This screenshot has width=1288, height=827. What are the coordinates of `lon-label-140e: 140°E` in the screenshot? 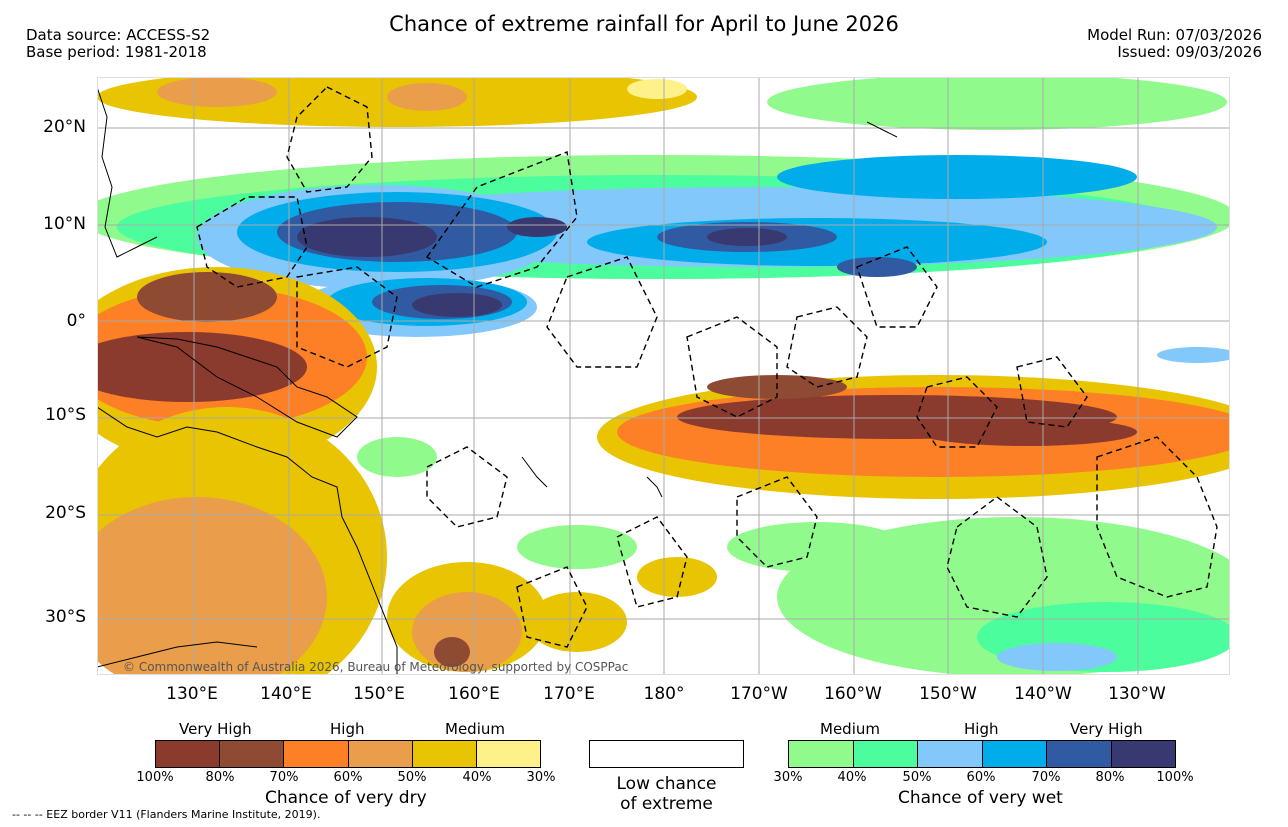 It's located at (286, 694).